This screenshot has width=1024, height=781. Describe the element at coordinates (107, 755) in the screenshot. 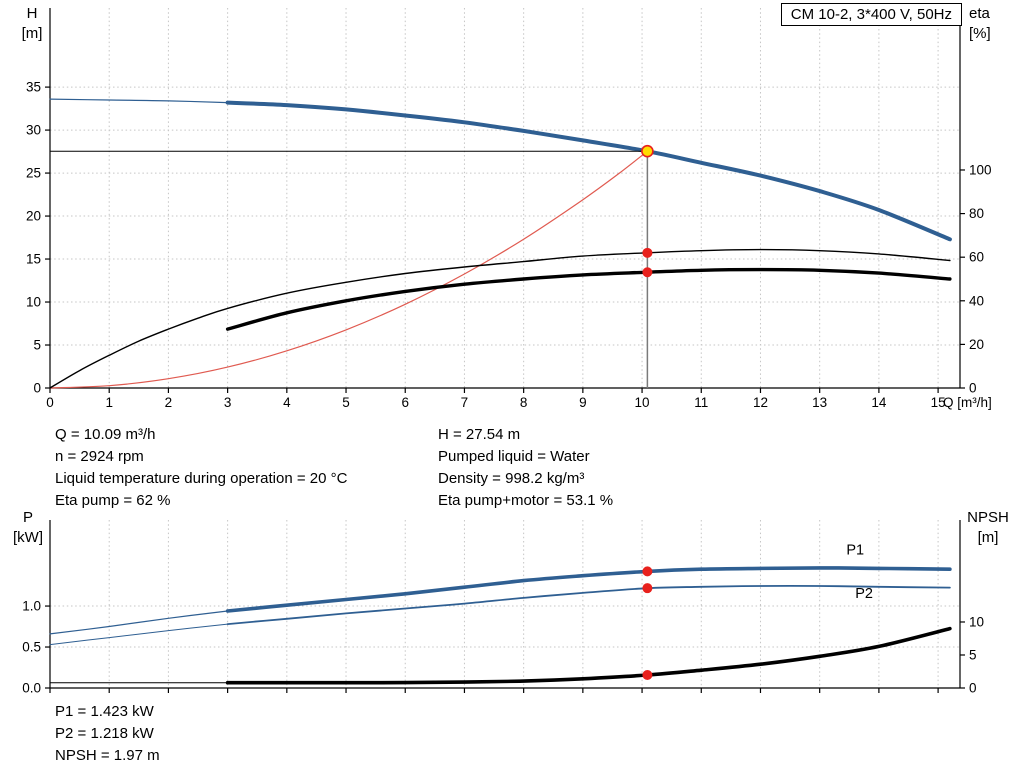

I see `info-npsh: NPSH = 1.97 m` at that location.